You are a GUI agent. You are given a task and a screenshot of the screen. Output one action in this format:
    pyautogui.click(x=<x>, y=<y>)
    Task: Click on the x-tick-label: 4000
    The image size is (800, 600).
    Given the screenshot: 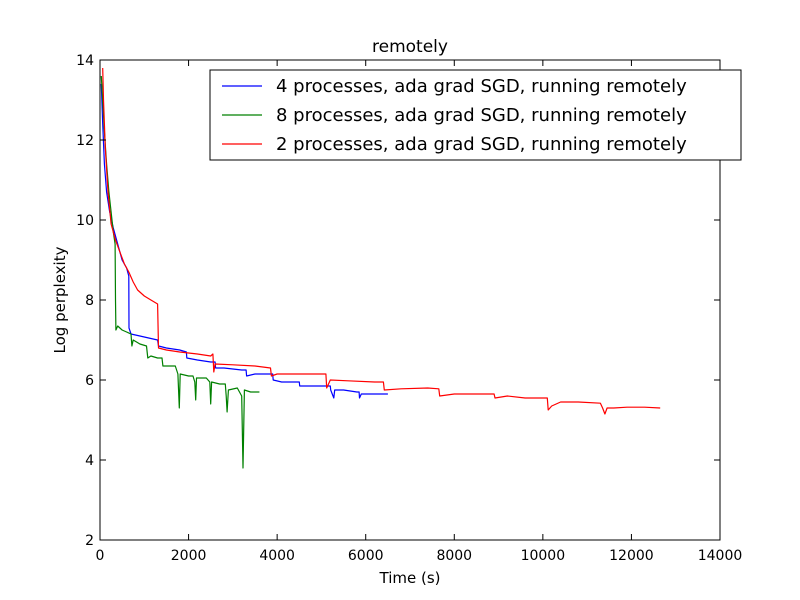 What is the action you would take?
    pyautogui.click(x=277, y=556)
    